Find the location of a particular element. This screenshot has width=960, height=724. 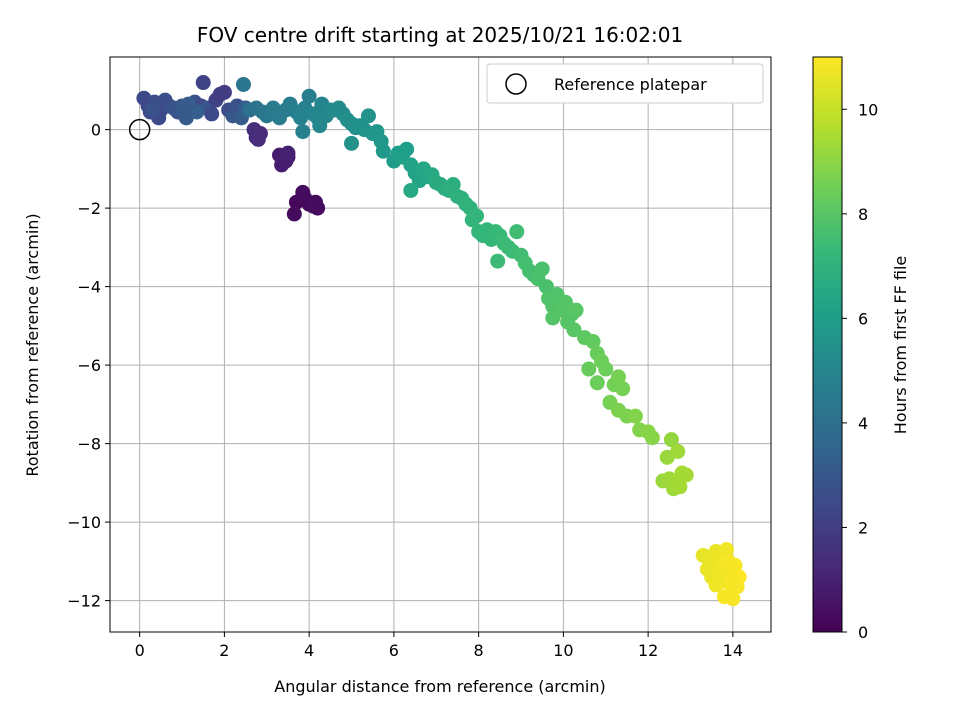

colorbar-tick-label: 8 is located at coordinates (863, 214).